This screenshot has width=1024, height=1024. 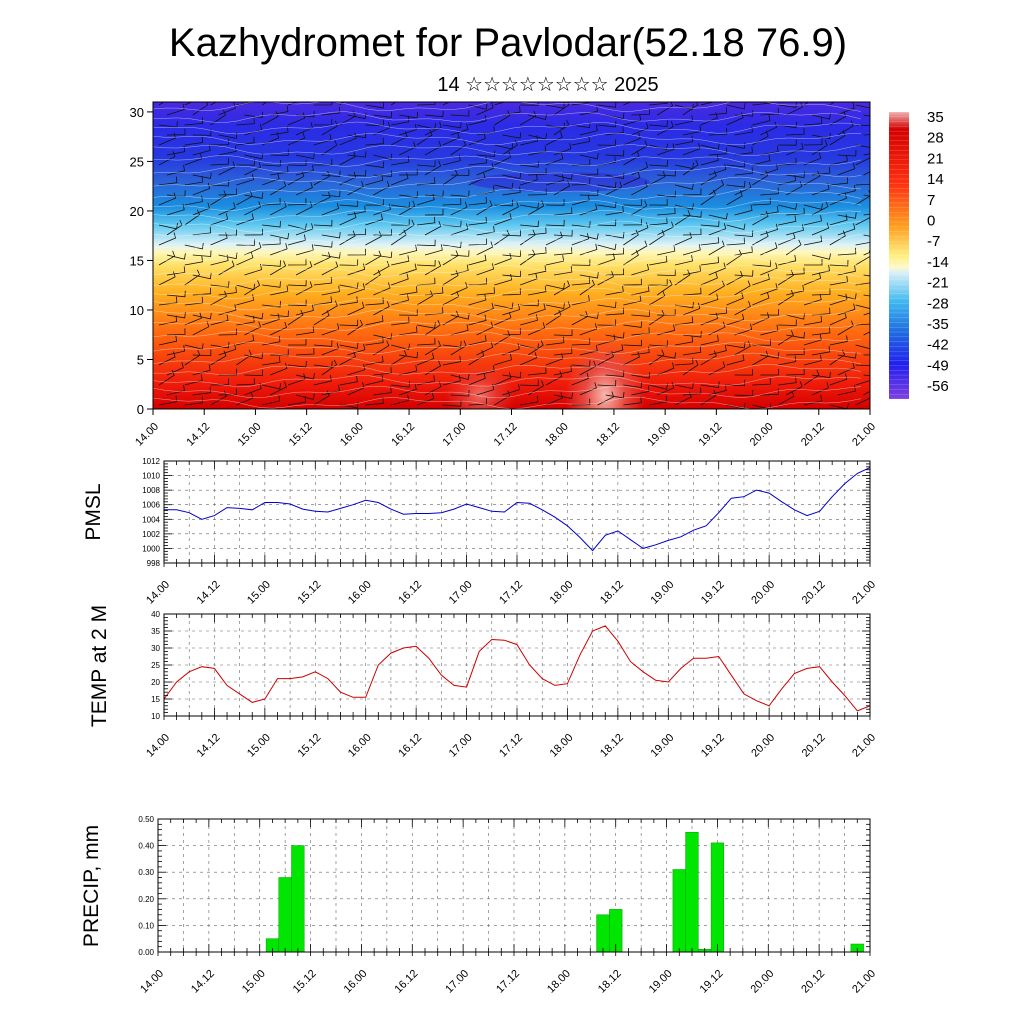 I want to click on y-tick-label: 0.00, so click(x=146, y=952).